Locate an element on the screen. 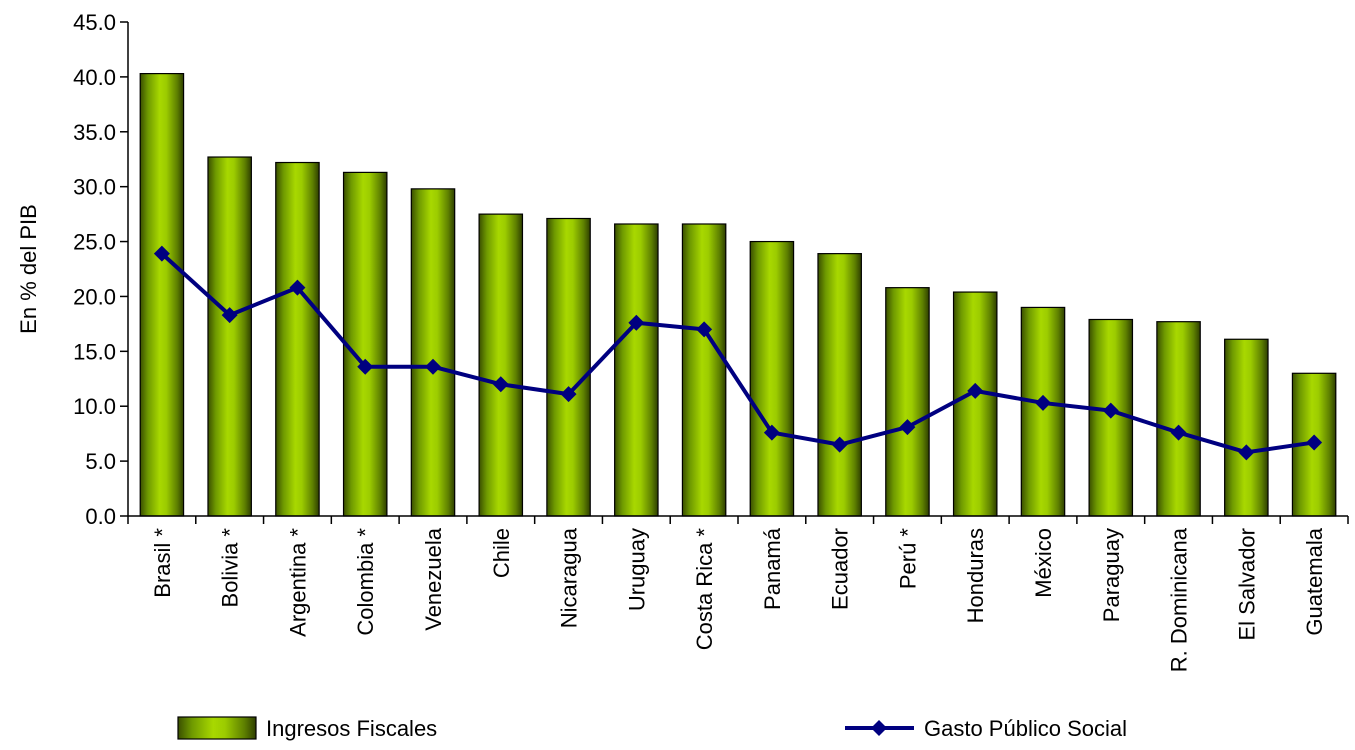 The height and width of the screenshot is (750, 1355). category-label: Uruguay is located at coordinates (636, 569).